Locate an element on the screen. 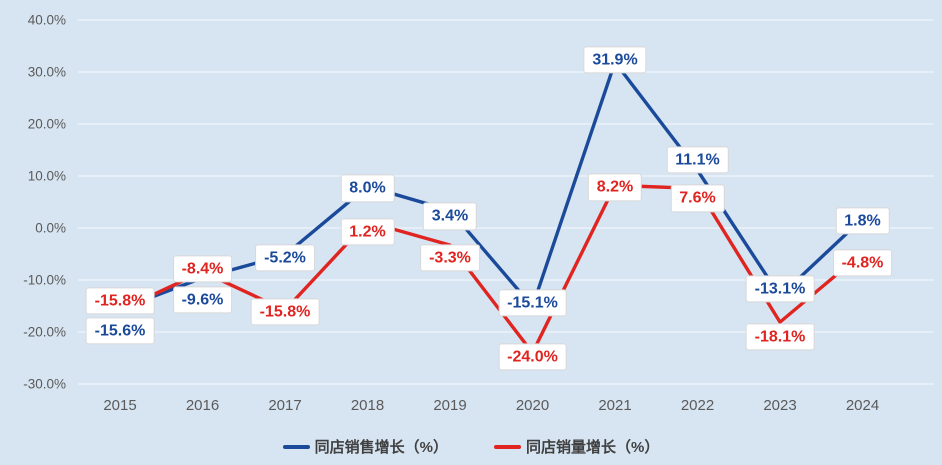 This screenshot has height=465, width=942. data-label-same-store-volume-growth-2017: -15.8% is located at coordinates (285, 312).